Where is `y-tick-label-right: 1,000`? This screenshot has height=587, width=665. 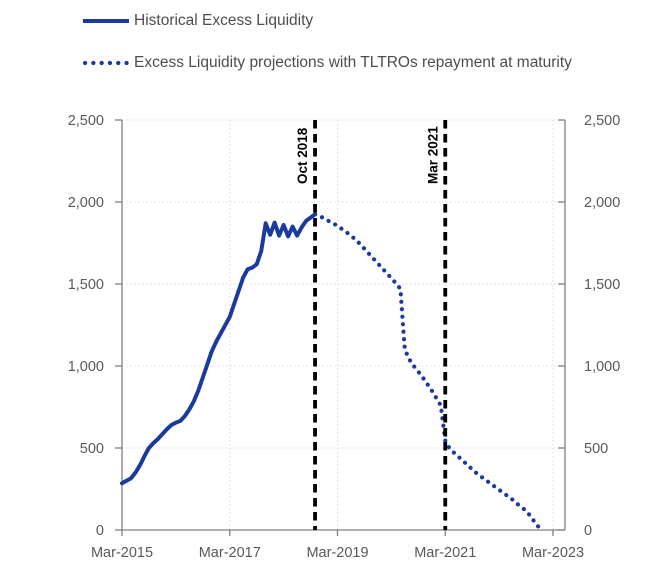
y-tick-label-right: 1,000 is located at coordinates (602, 367).